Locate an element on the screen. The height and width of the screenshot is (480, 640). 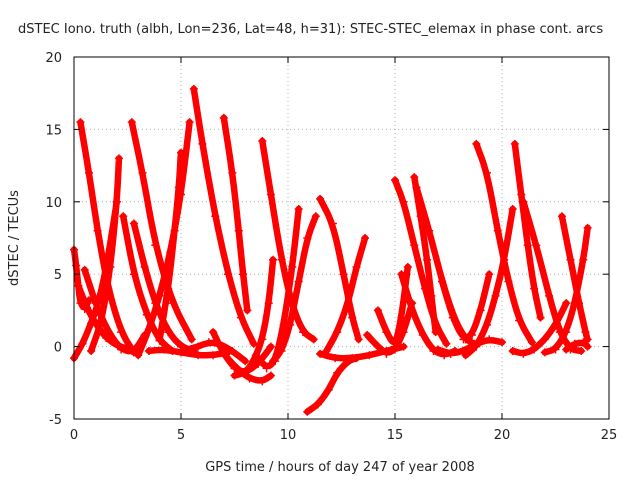
x-tick-label: 25 is located at coordinates (609, 435).